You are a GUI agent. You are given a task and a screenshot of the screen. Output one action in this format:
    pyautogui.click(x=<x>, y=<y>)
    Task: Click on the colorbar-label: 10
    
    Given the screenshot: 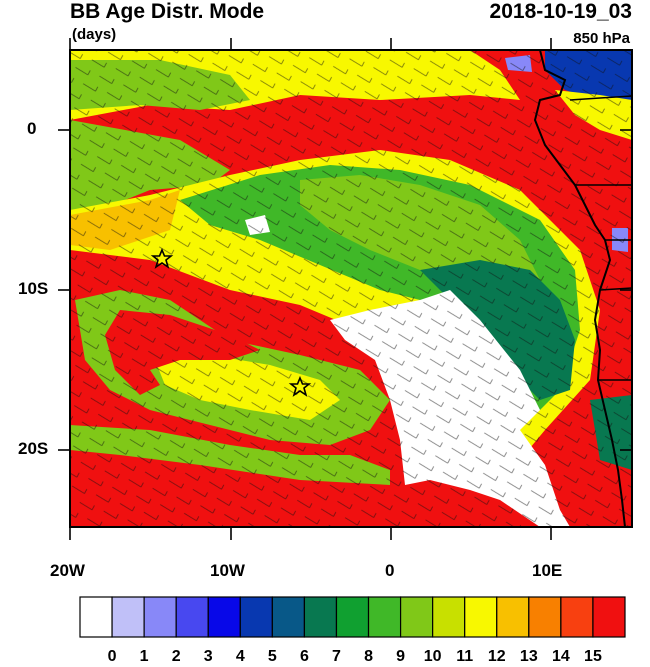 What is the action you would take?
    pyautogui.click(x=432, y=656)
    